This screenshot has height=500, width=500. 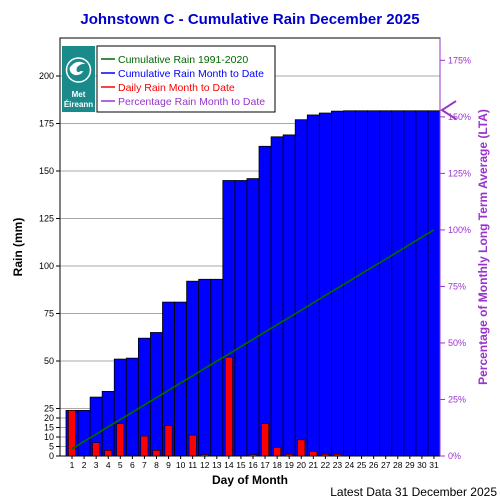 I want to click on y-tick-label: 100, so click(x=46, y=266).